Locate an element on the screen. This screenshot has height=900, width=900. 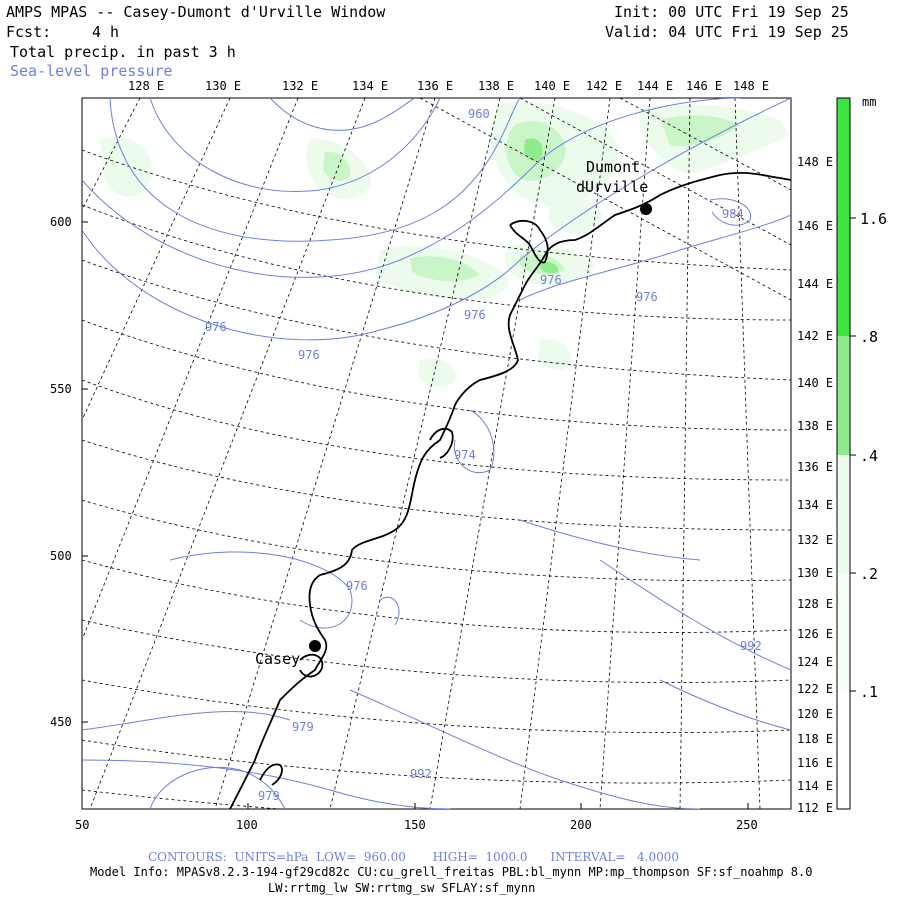
lon-label: 126 E is located at coordinates (815, 634).